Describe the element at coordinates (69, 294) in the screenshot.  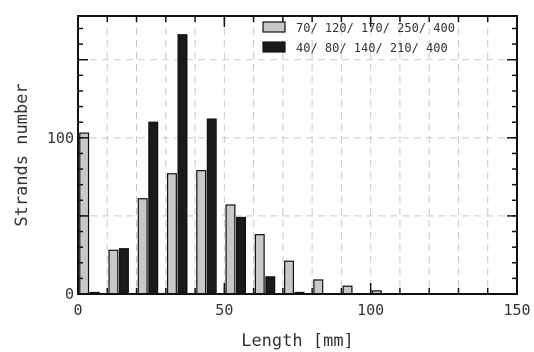
I see `y-tick-label-0: 0` at that location.